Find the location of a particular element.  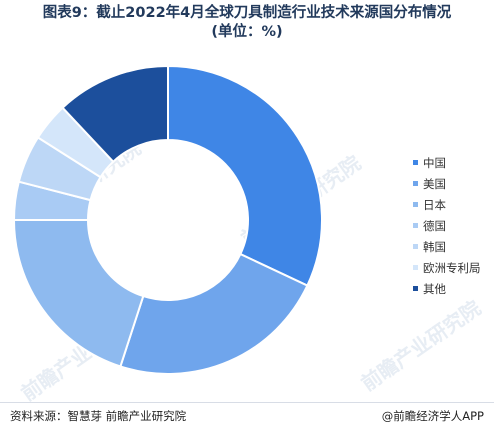

chart-legend: 中国美国日本德国韩国欧洲专利局其他 is located at coordinates (447, 225).